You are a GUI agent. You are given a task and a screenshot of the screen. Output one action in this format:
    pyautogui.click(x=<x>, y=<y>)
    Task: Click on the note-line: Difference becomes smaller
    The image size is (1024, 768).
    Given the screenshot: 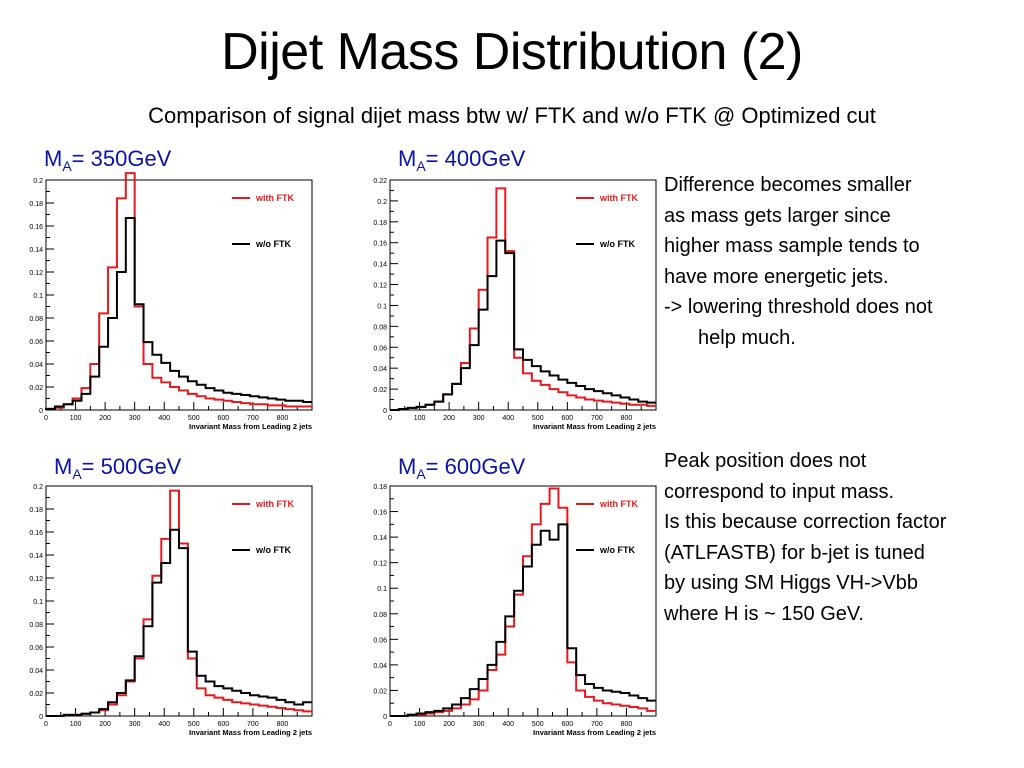 What is the action you would take?
    pyautogui.click(x=788, y=185)
    